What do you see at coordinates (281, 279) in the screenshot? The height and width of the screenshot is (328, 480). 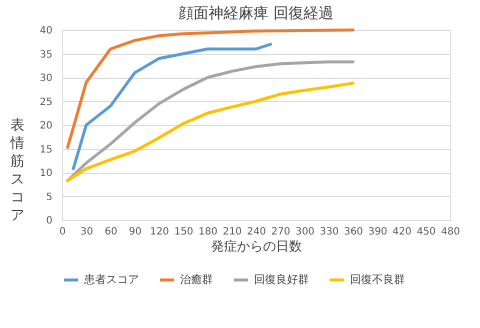 I see `legend-label: 回復良好群` at bounding box center [281, 279].